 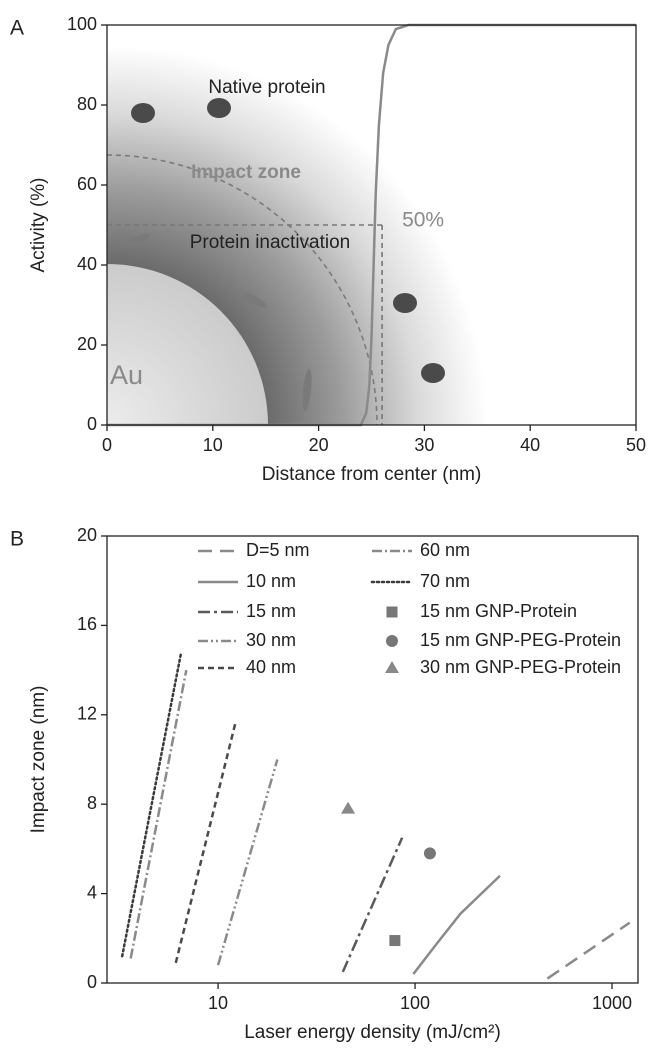 What do you see at coordinates (424, 445) in the screenshot?
I see `x-tick-label: 30` at bounding box center [424, 445].